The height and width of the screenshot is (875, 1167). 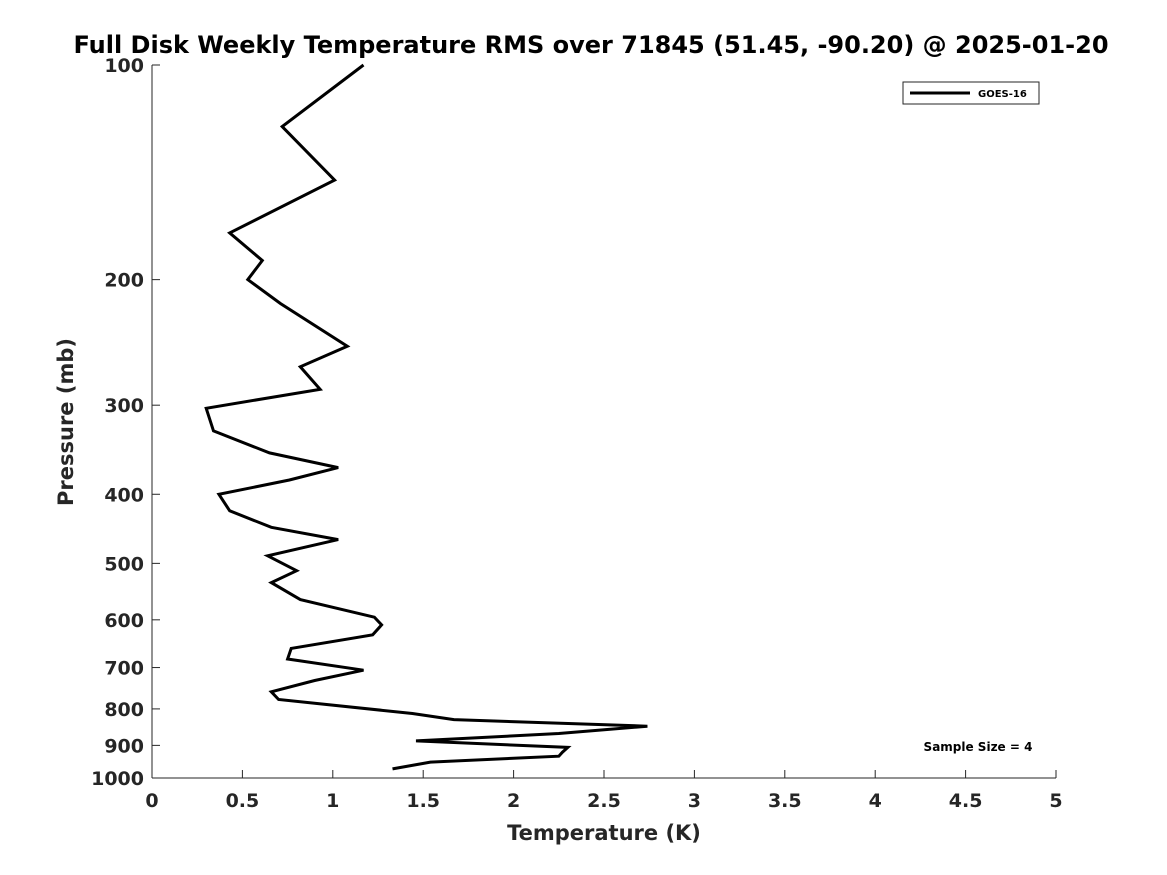 I want to click on x-tick-label: 2.5, so click(x=604, y=801).